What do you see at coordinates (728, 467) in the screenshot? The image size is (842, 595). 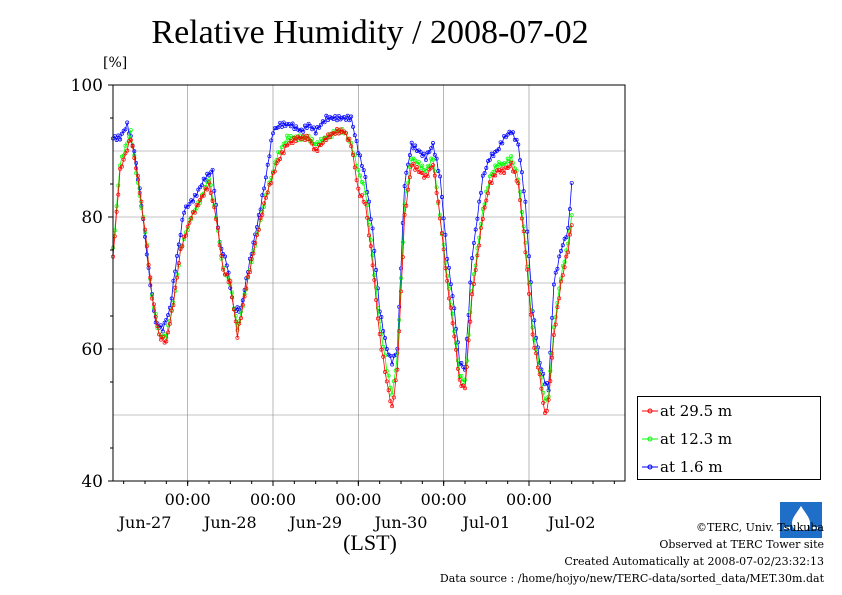 I see `legend-item-1-6m: at 1.6 m` at bounding box center [728, 467].